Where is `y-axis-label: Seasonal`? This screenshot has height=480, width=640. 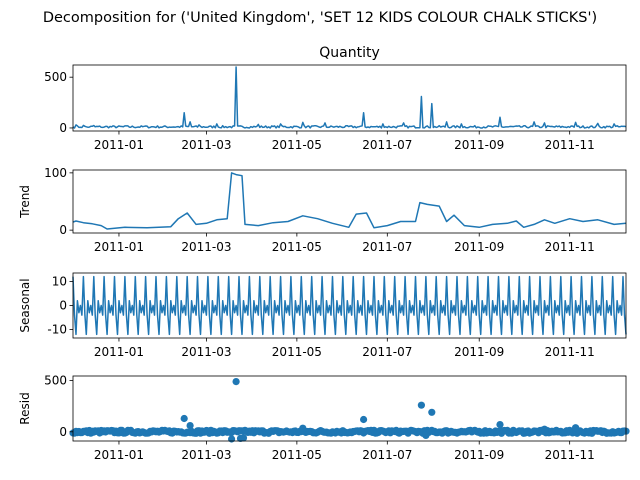 y-axis-label: Seasonal is located at coordinates (25, 305).